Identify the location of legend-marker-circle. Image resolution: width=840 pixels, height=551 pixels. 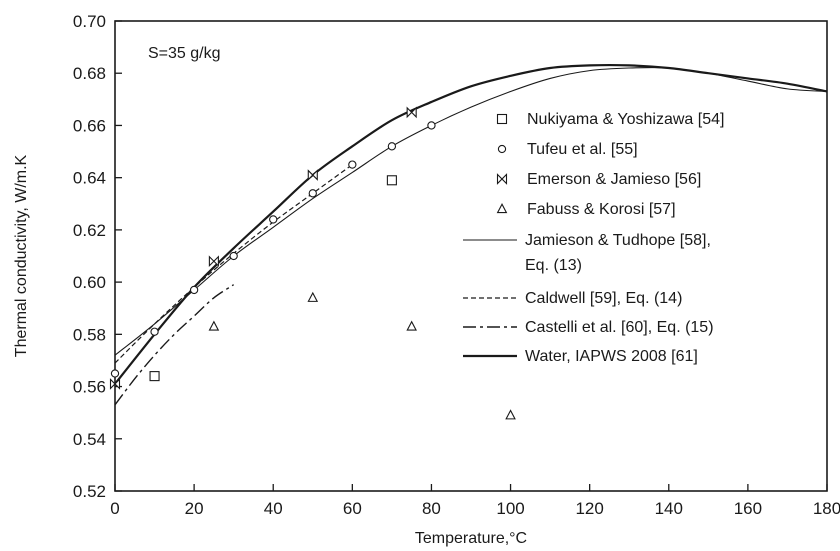
(502, 149).